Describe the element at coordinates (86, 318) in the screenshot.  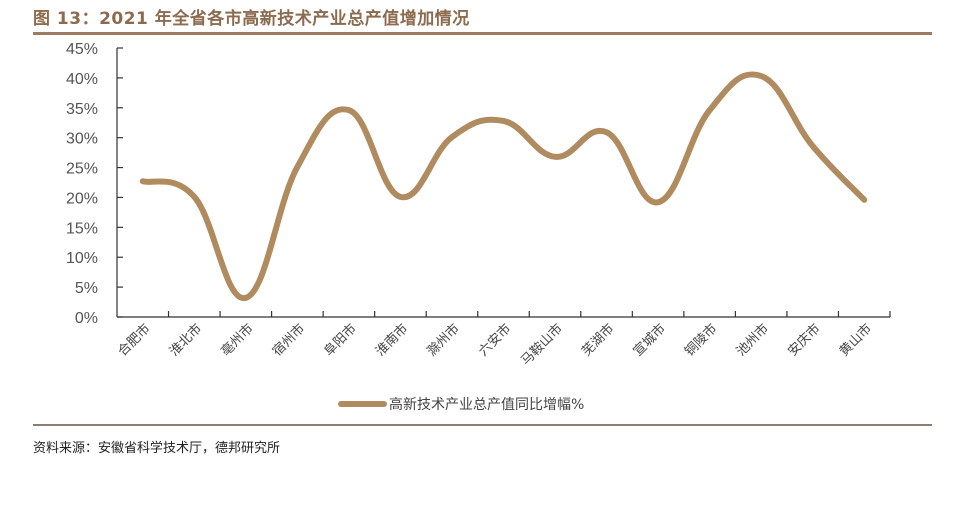
I see `y-tick-label: 0%` at that location.